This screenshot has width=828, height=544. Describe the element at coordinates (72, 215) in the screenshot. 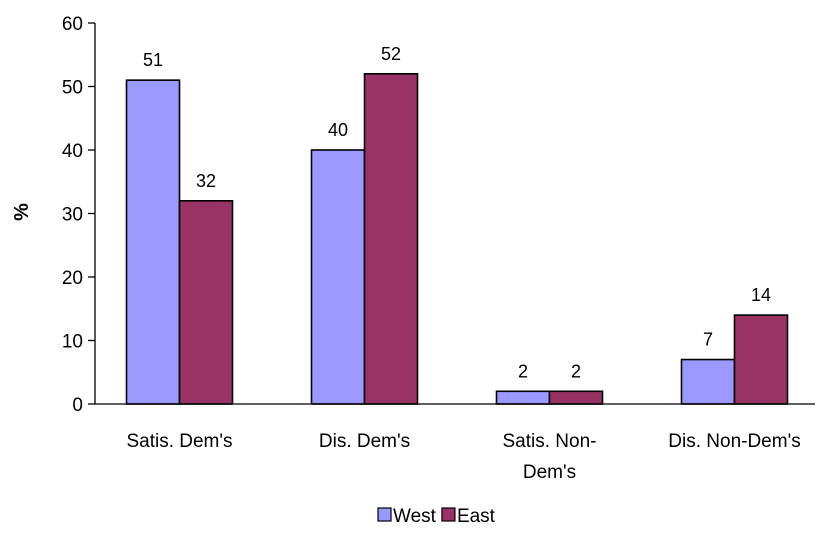

I see `y-tick-label: 30` at that location.